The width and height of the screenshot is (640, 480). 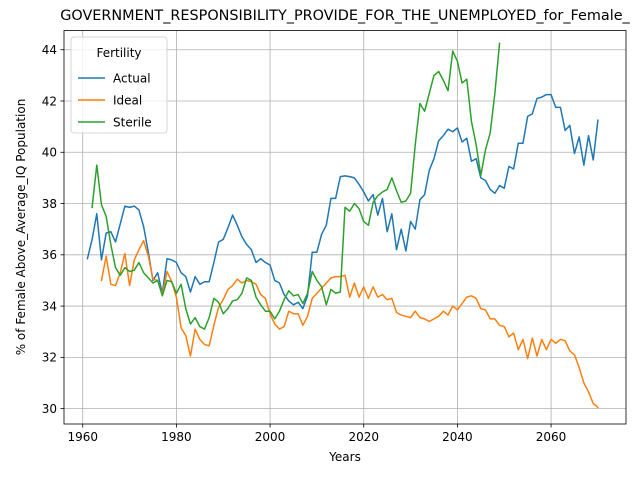 What do you see at coordinates (49, 306) in the screenshot?
I see `y-tick-label: 34` at bounding box center [49, 306].